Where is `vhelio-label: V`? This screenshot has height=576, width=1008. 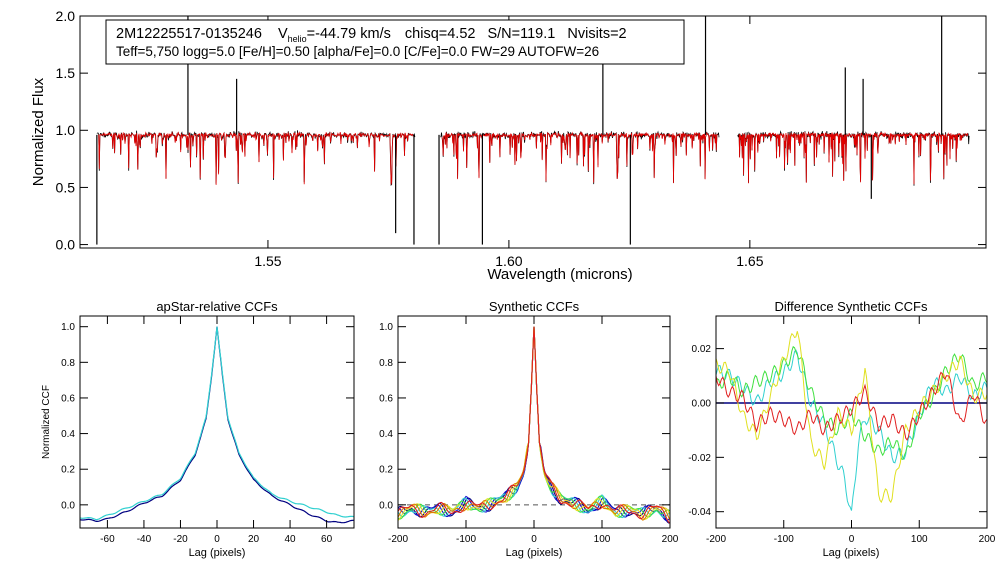
vhelio-label: V is located at coordinates (283, 34).